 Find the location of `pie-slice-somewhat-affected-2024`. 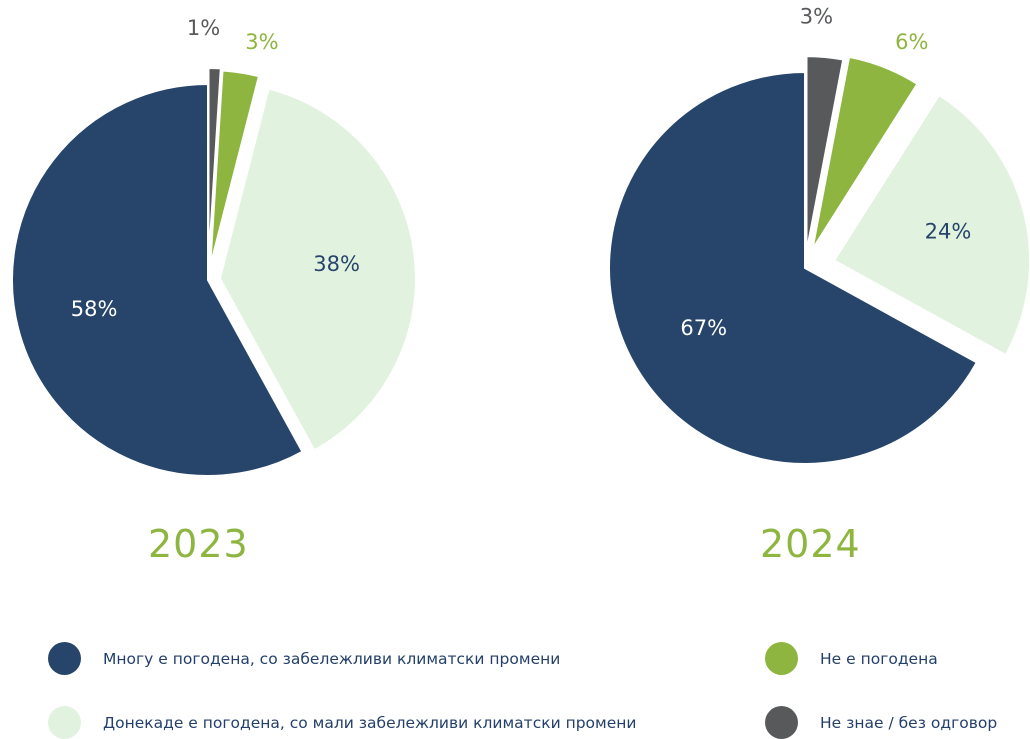

pie-slice-somewhat-affected-2024 is located at coordinates (931, 225).